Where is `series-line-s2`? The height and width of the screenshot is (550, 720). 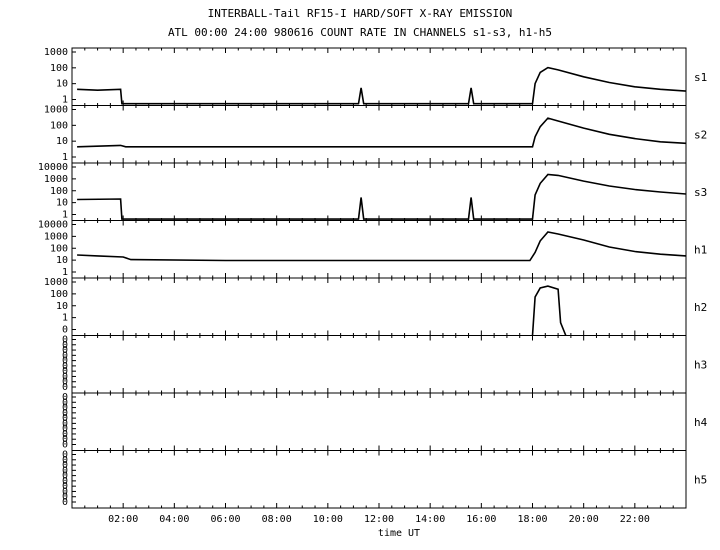 series-line-s2 is located at coordinates (382, 132).